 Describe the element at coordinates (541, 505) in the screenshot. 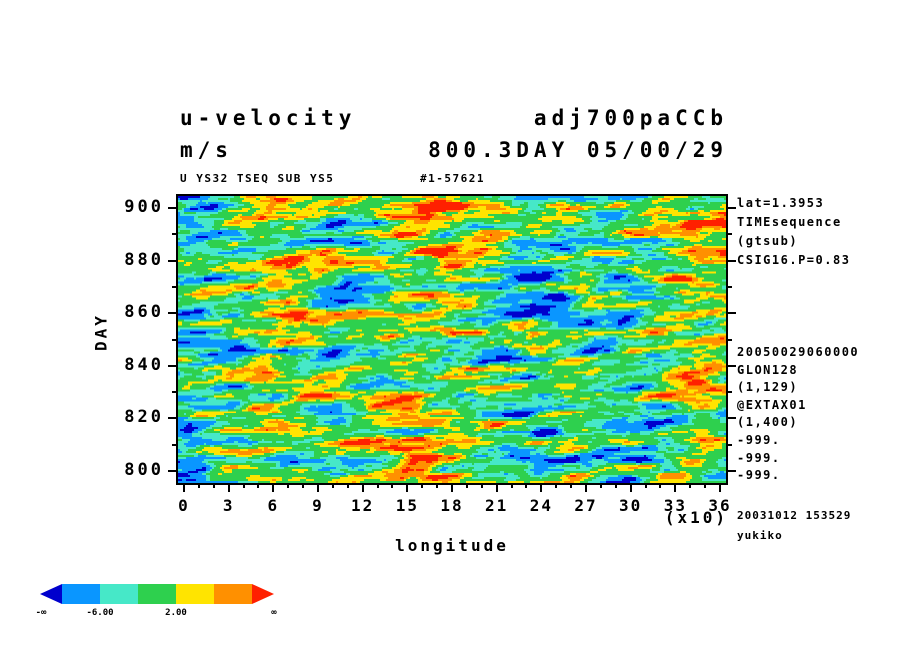

I see `x-tick-label: 24` at that location.